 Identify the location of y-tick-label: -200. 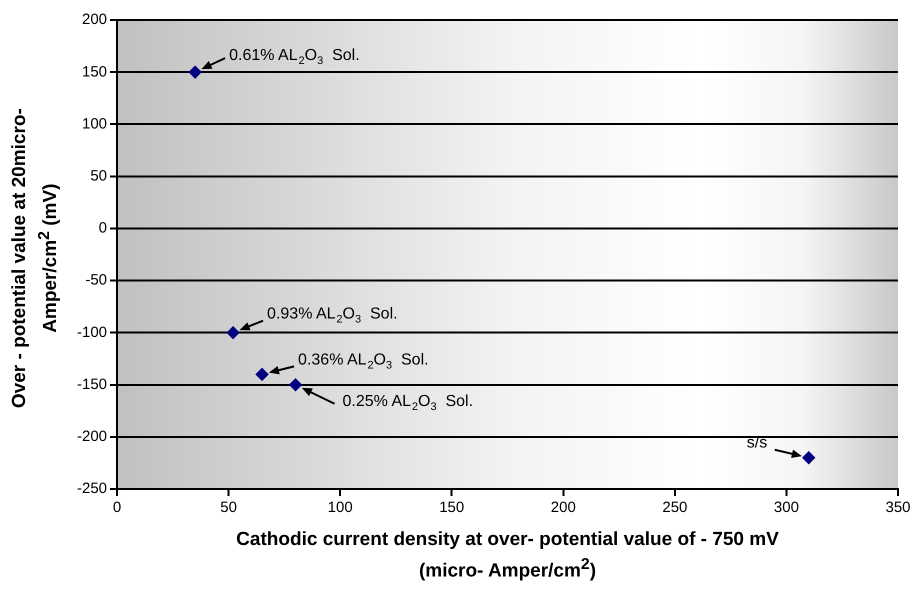
(92, 437).